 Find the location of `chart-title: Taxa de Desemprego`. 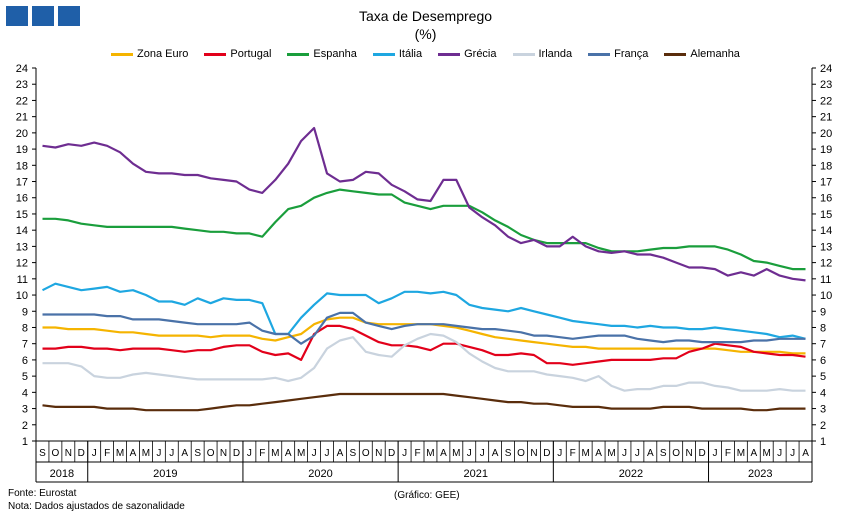

chart-title: Taxa de Desemprego is located at coordinates (425, 16).